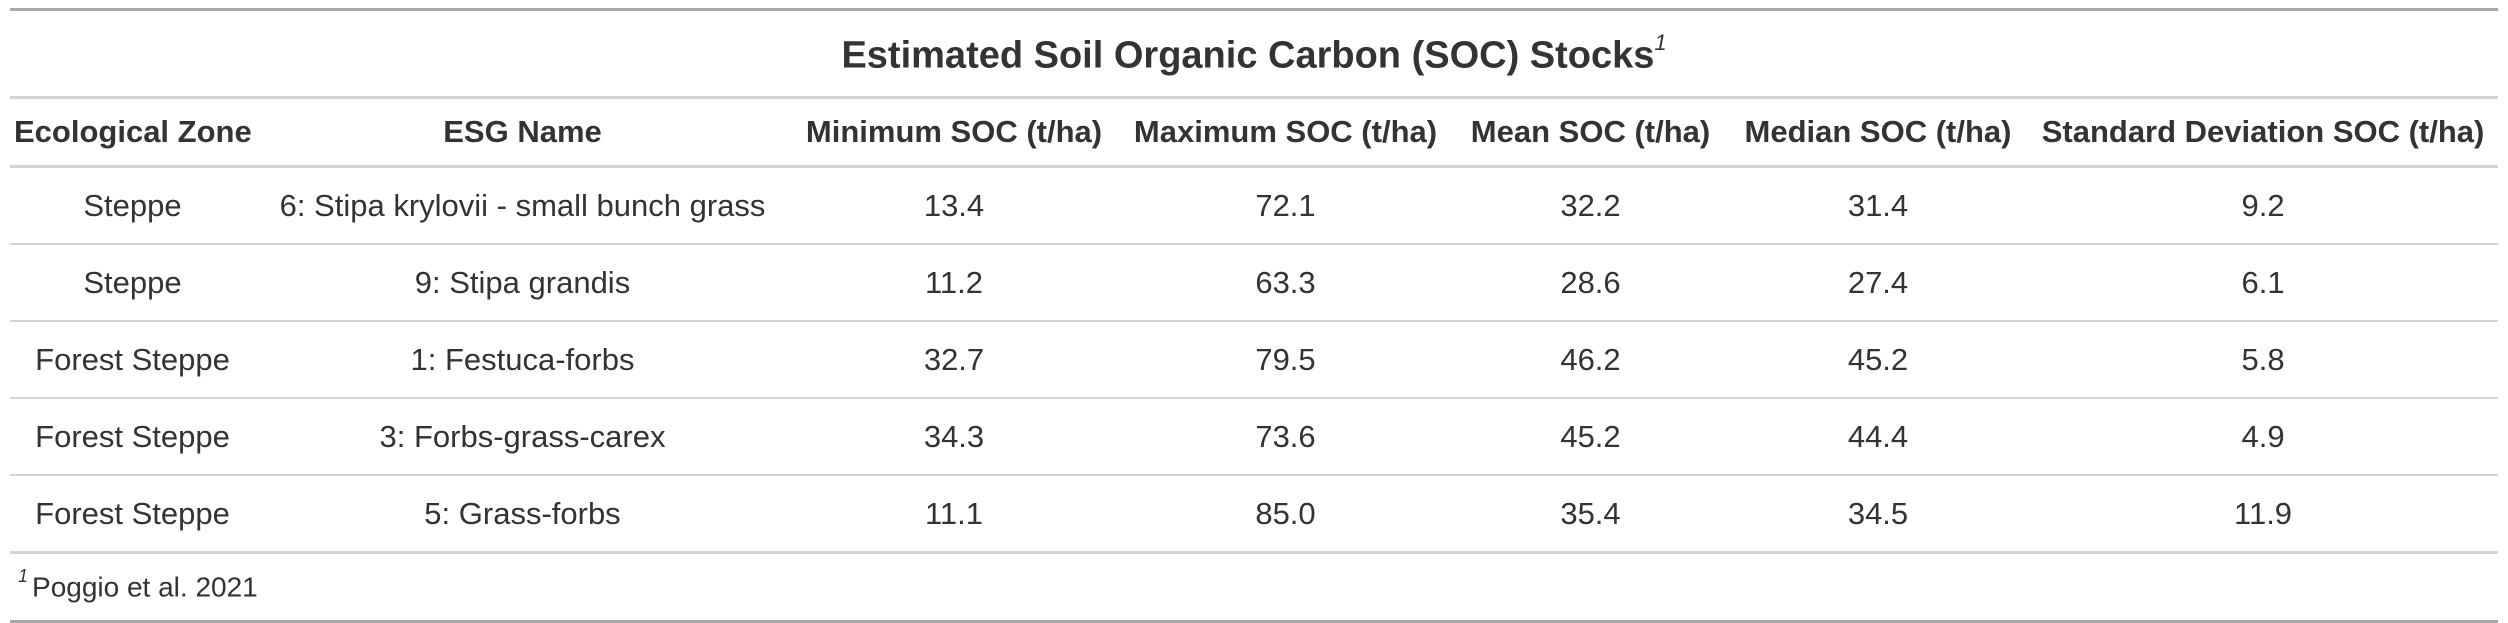  Describe the element at coordinates (2263, 132) in the screenshot. I see `column-header-std-dev-soc: Standard Deviation SOC (t/ha)` at that location.